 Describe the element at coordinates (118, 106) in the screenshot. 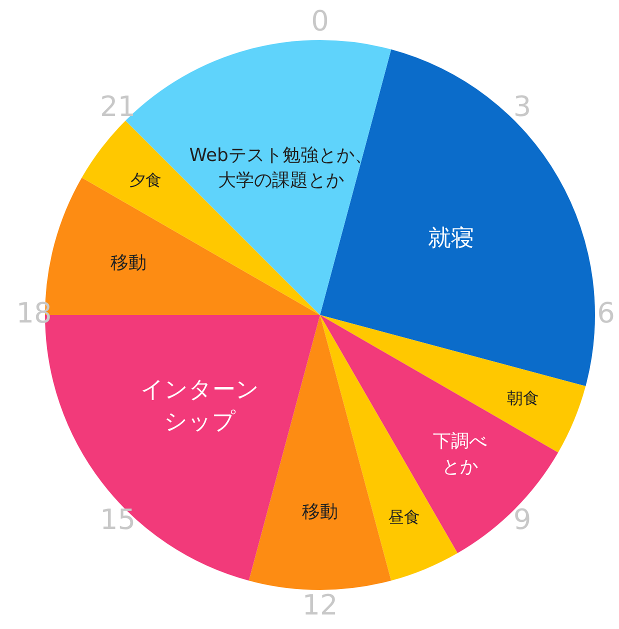

I see `text: 21` at that location.